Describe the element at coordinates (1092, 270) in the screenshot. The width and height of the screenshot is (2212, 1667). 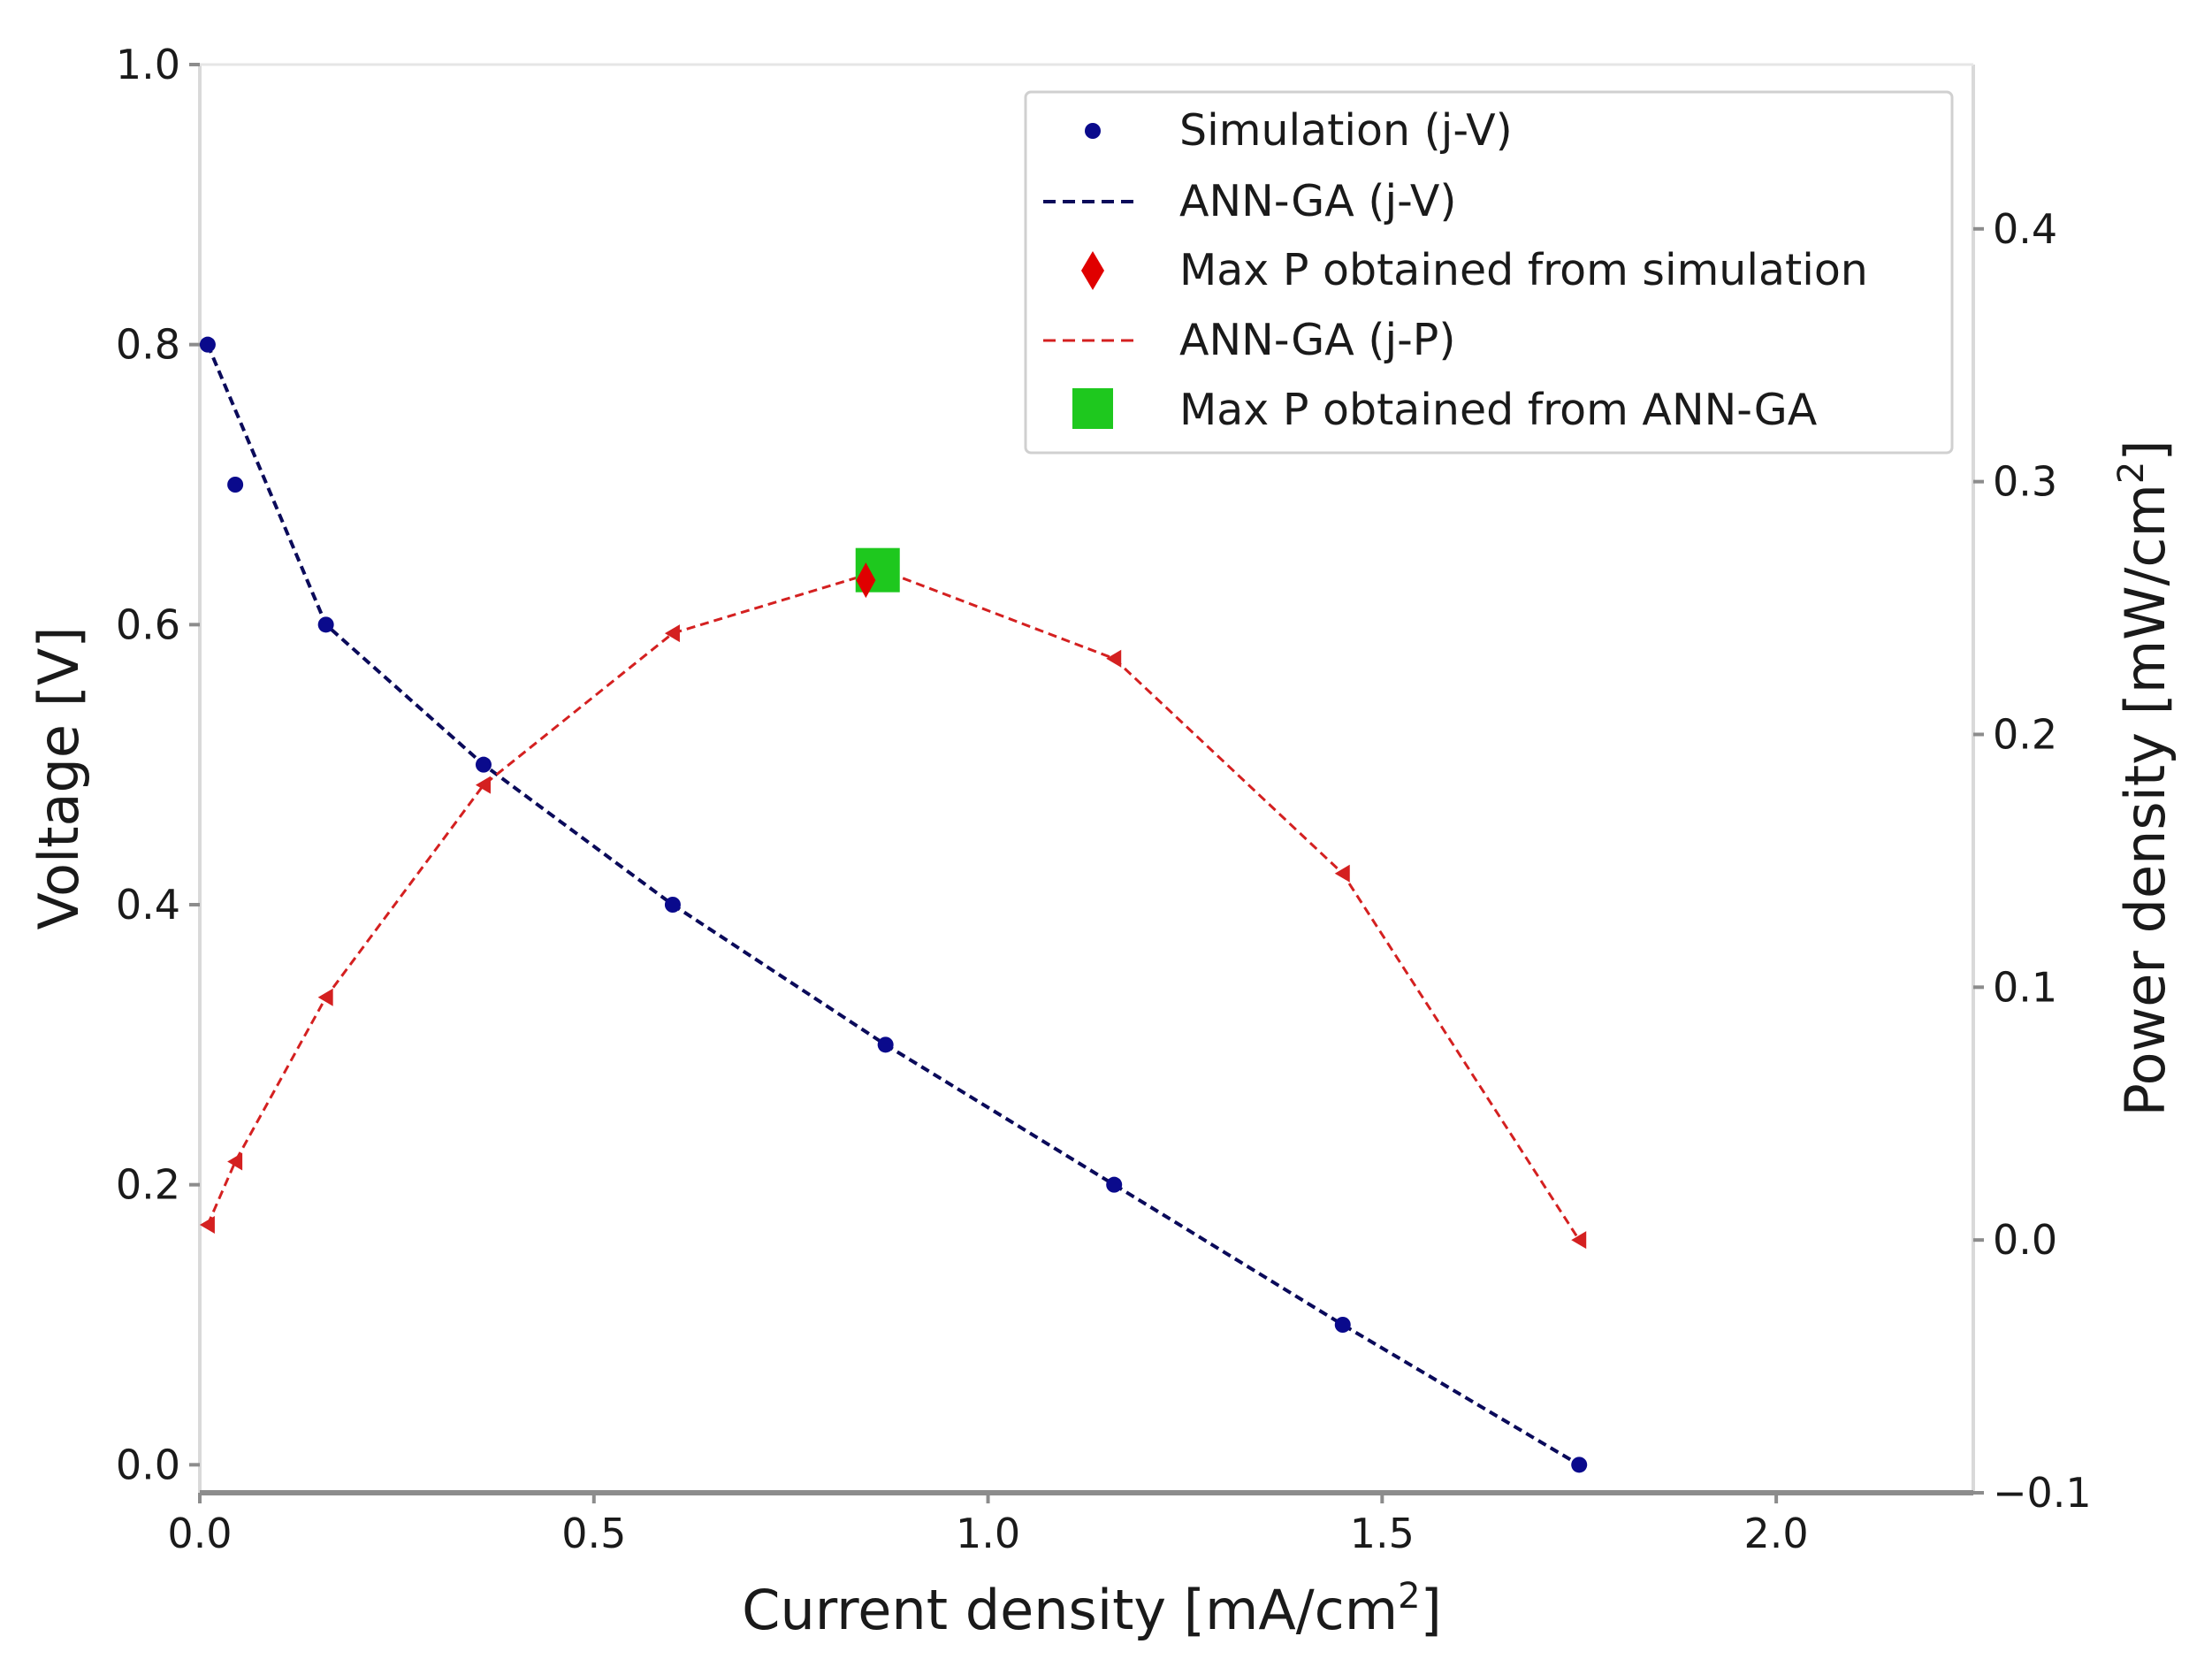
I see `legend-marker-max-p-simulation` at that location.